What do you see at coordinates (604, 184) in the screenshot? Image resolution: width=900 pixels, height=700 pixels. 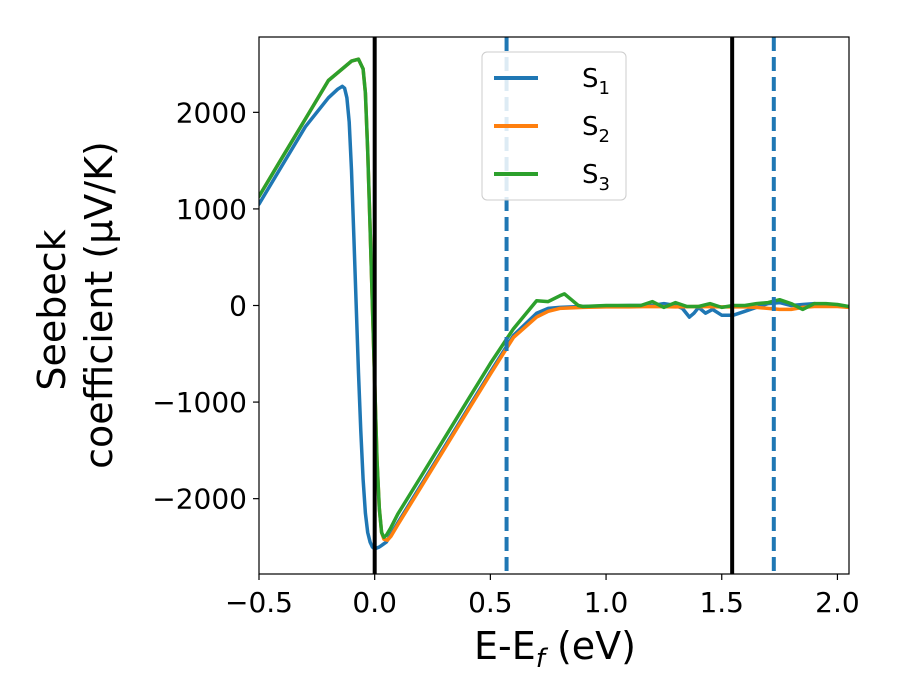 I see `legend-label-sub: 3` at bounding box center [604, 184].